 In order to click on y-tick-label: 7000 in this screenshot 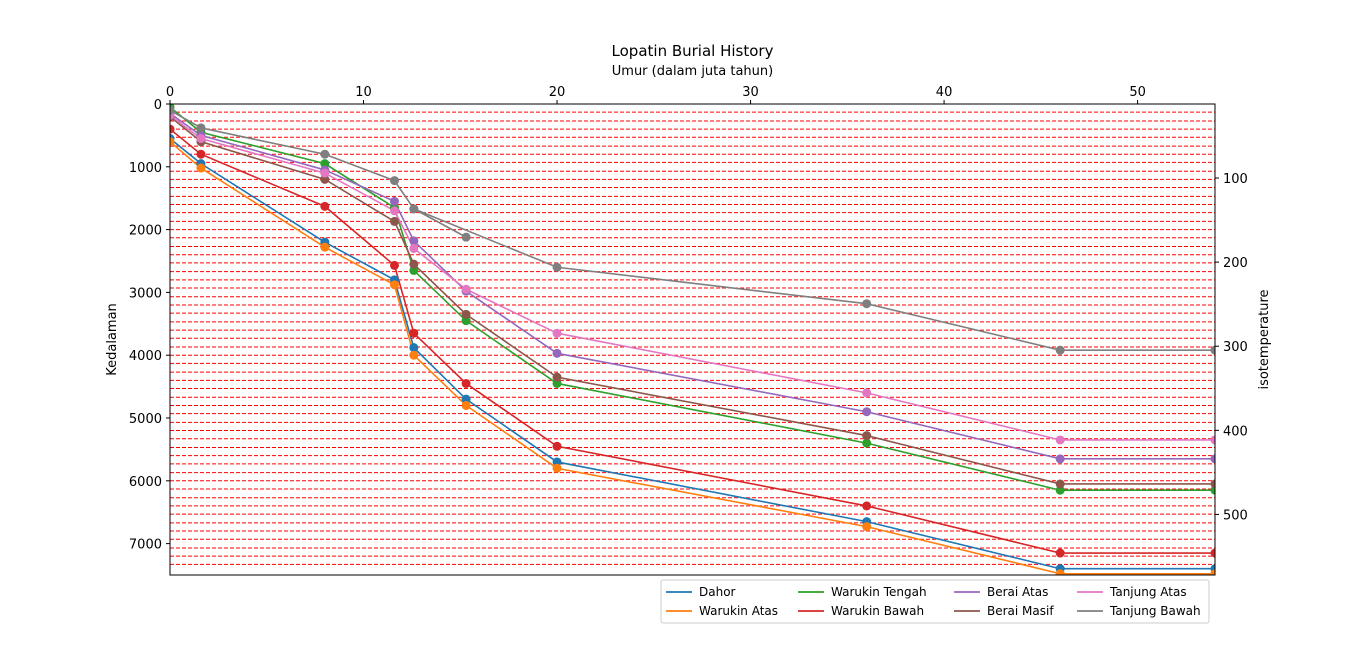, I will do `click(145, 545)`.